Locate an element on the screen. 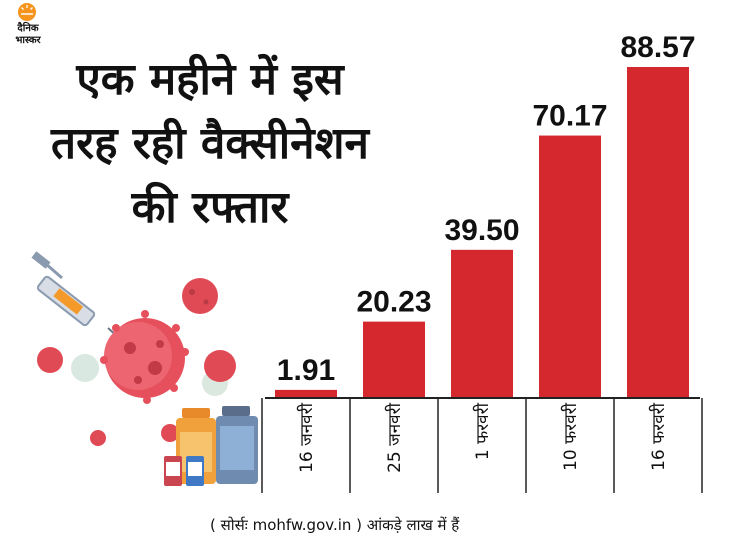 This screenshot has height=548, width=730. value-label-2: 20.23 is located at coordinates (393, 302).